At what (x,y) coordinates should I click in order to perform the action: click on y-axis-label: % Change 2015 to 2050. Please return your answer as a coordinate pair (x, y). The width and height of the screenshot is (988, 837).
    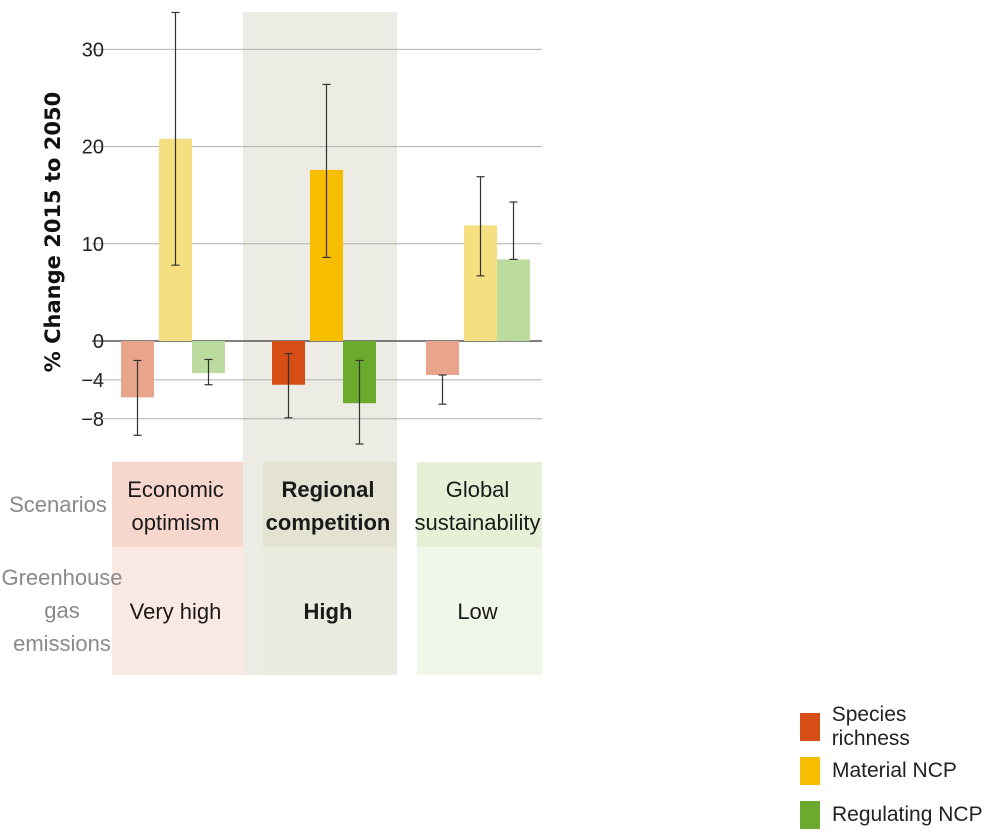
    Looking at the image, I should click on (53, 232).